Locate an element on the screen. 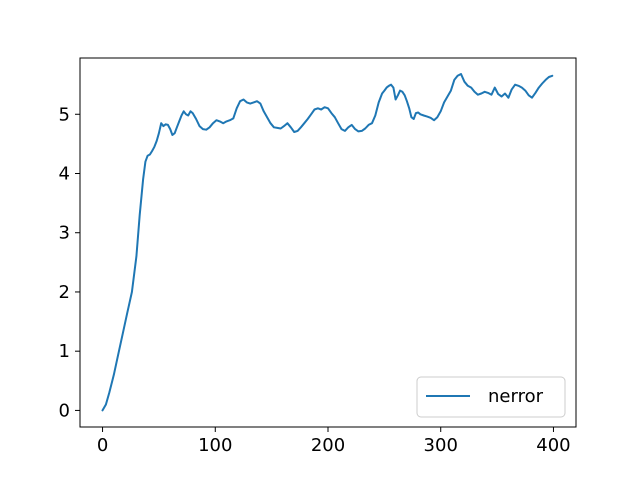 The height and width of the screenshot is (480, 640). y-tick-label: 5 is located at coordinates (64, 114).